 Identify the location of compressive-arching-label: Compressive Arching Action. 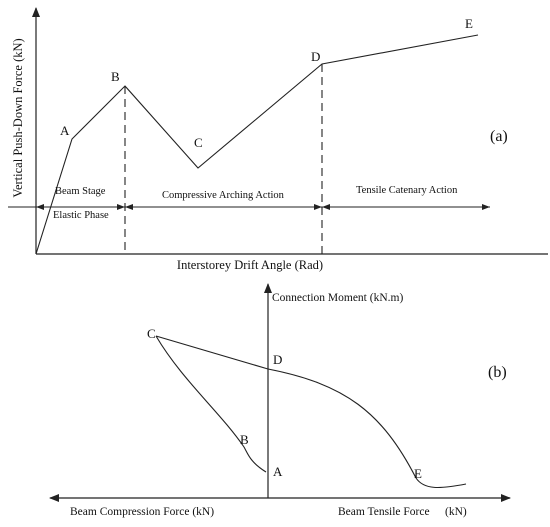
(223, 195).